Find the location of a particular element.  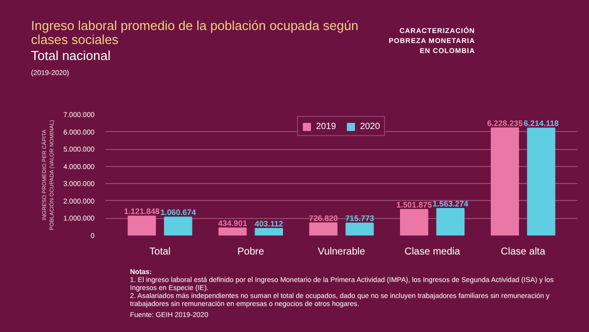

data-label: 1.121.848 is located at coordinates (142, 211).